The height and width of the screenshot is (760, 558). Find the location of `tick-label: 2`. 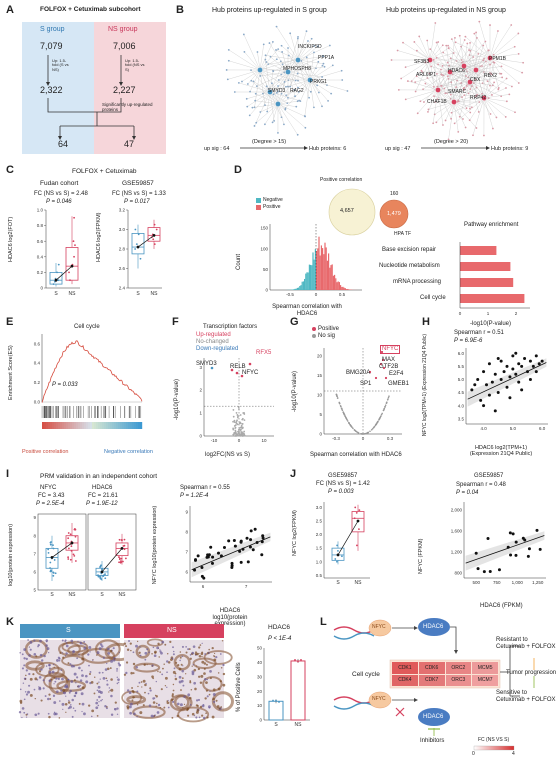

tick-label: 2 is located at coordinates (516, 313).